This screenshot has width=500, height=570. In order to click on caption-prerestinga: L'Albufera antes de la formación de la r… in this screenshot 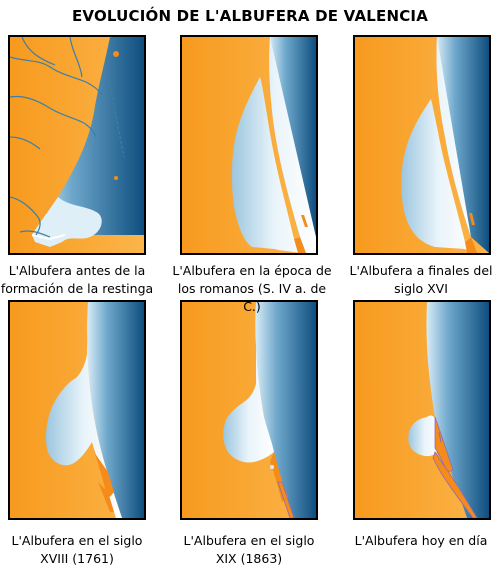, I will do `click(78, 280)`.